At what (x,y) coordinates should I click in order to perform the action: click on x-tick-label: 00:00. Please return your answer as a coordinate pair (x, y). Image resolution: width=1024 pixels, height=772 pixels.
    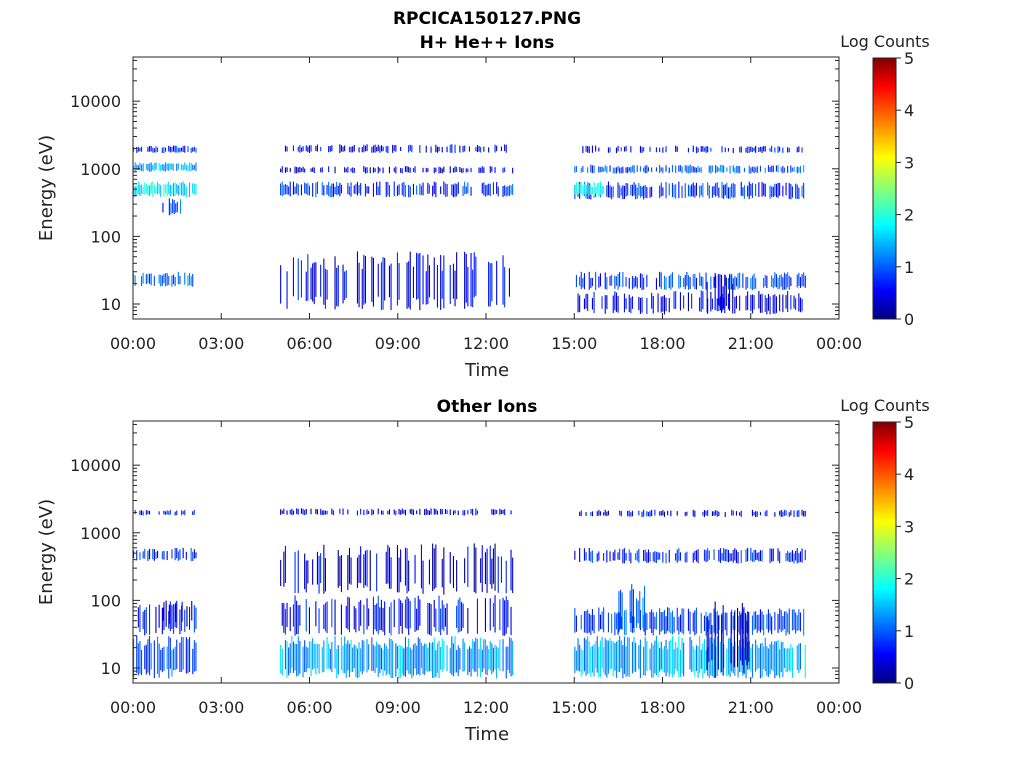
    Looking at the image, I should click on (839, 343).